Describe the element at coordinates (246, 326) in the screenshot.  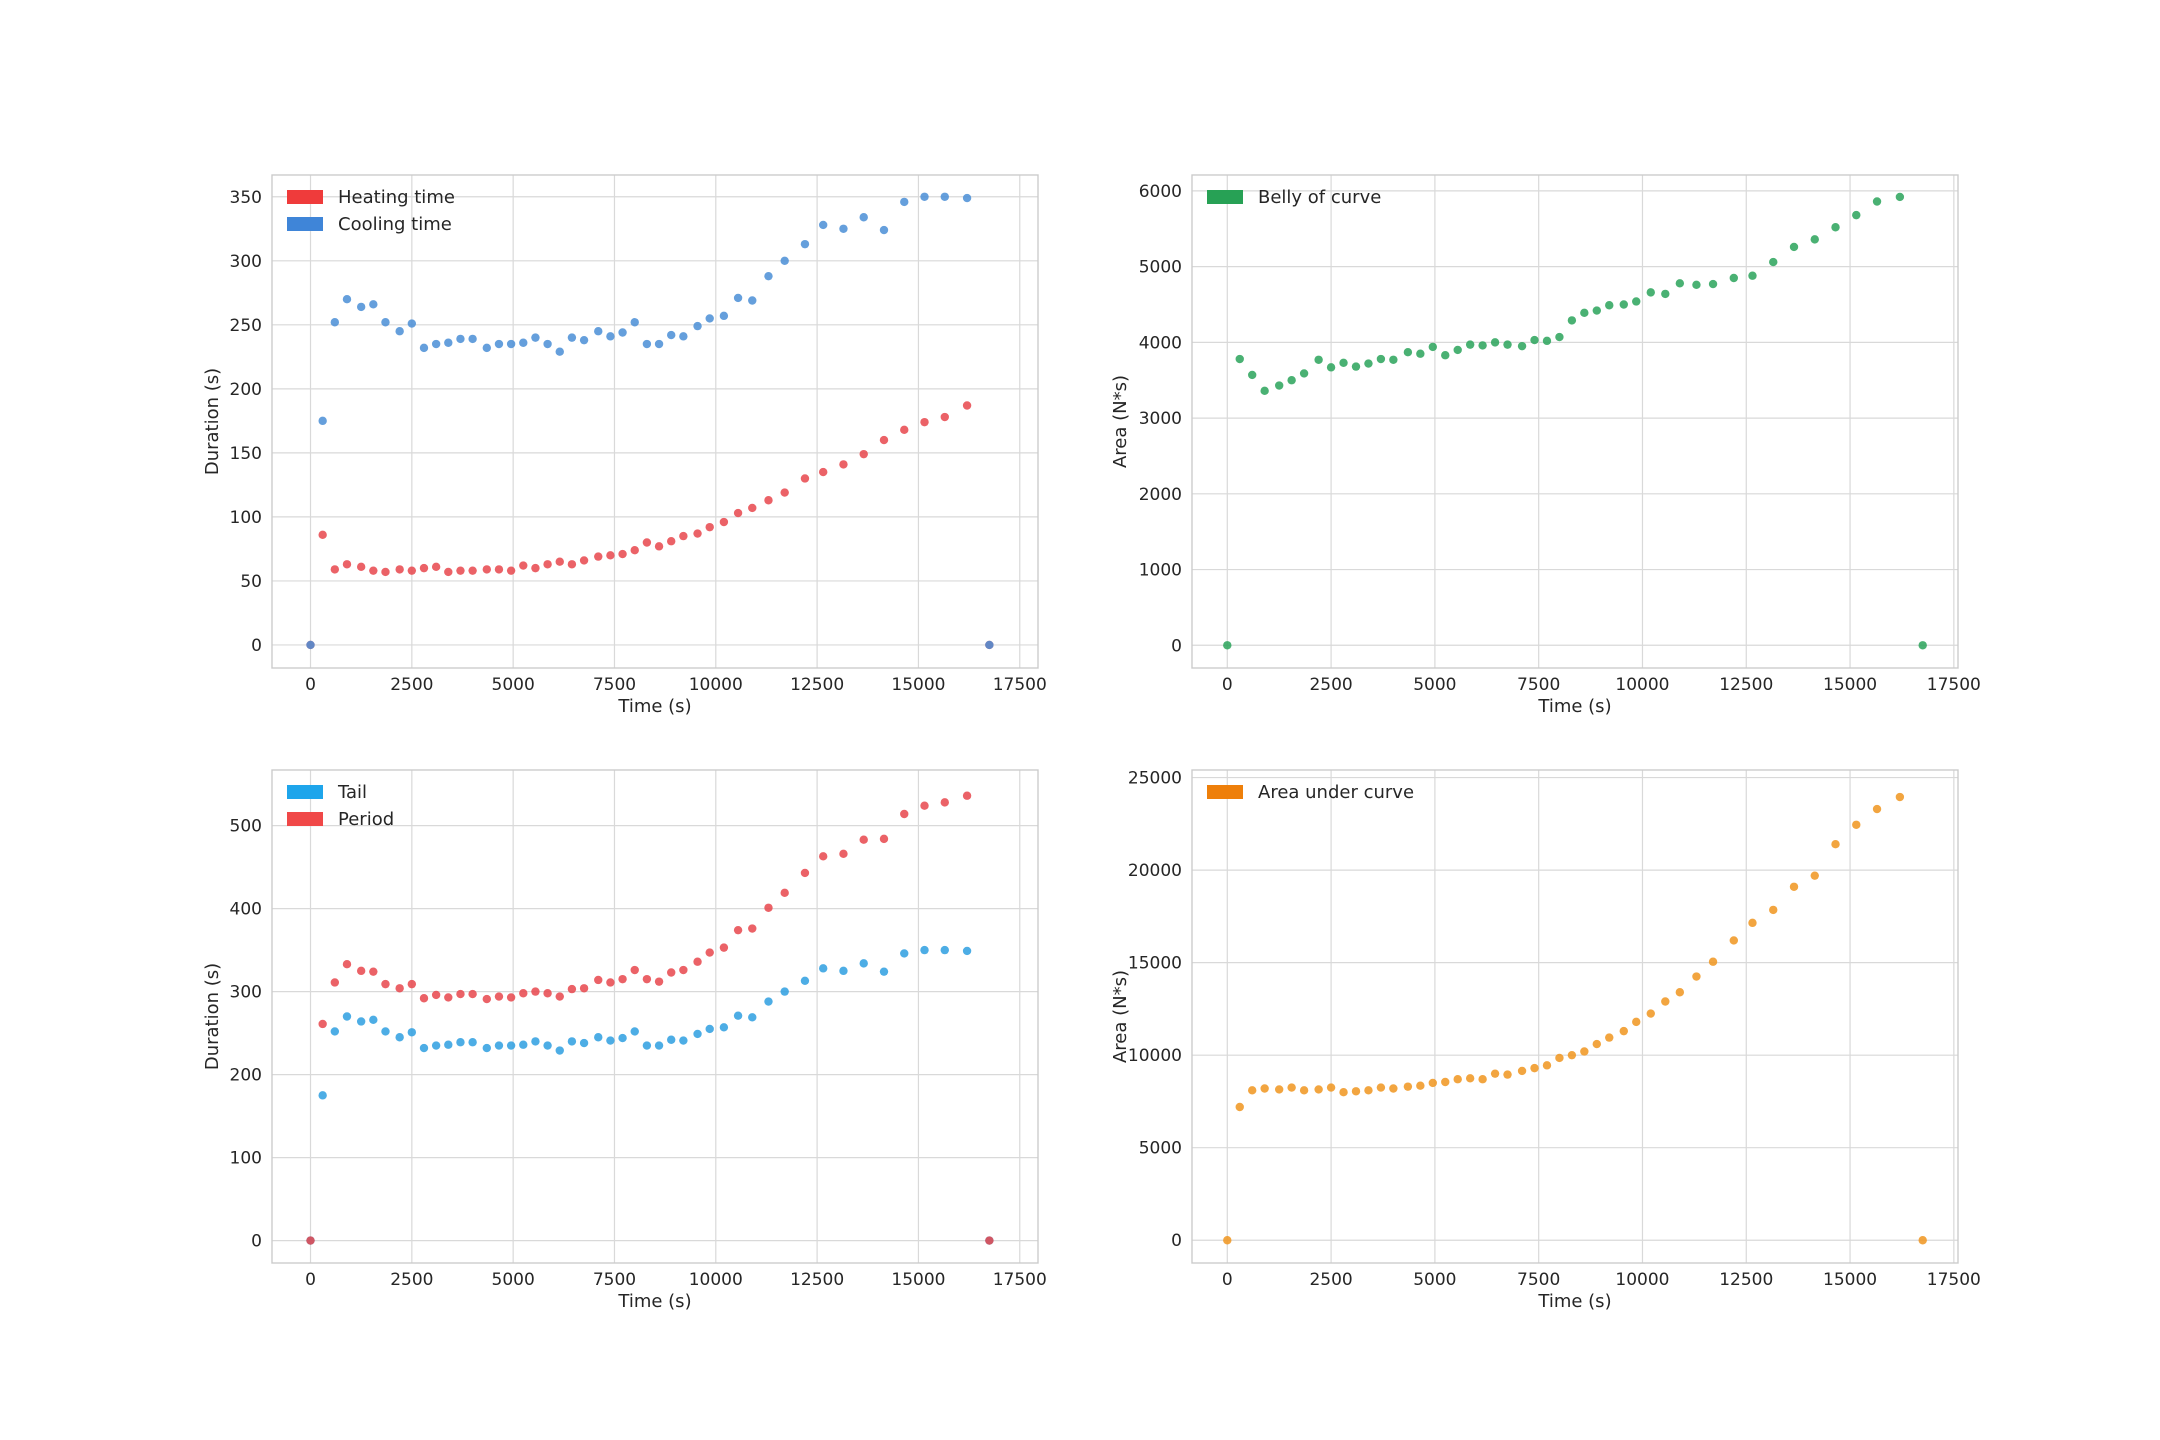
I see `y-tick-label: 250` at that location.